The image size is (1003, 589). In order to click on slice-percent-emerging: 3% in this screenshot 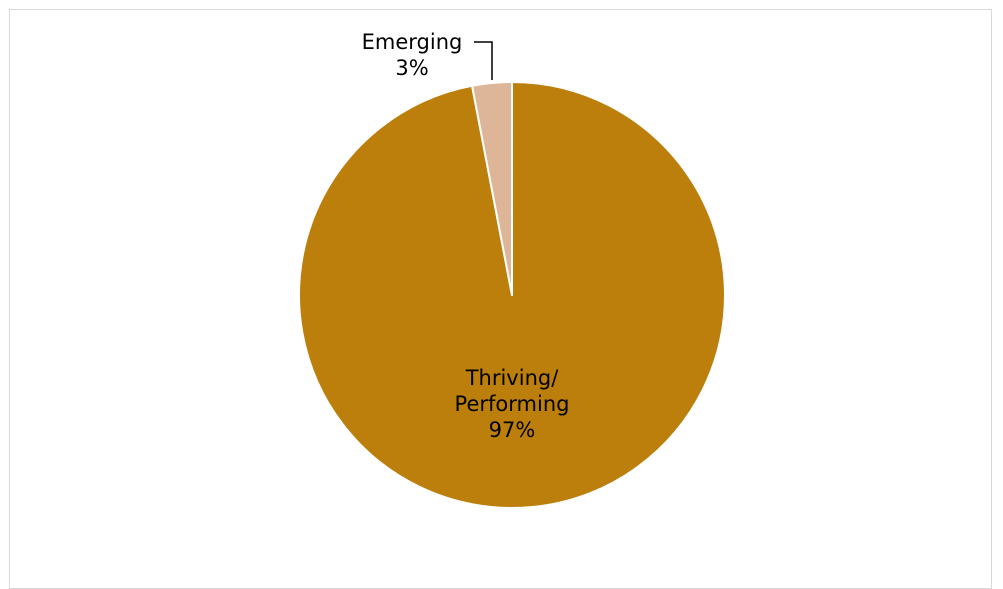, I will do `click(411, 68)`.